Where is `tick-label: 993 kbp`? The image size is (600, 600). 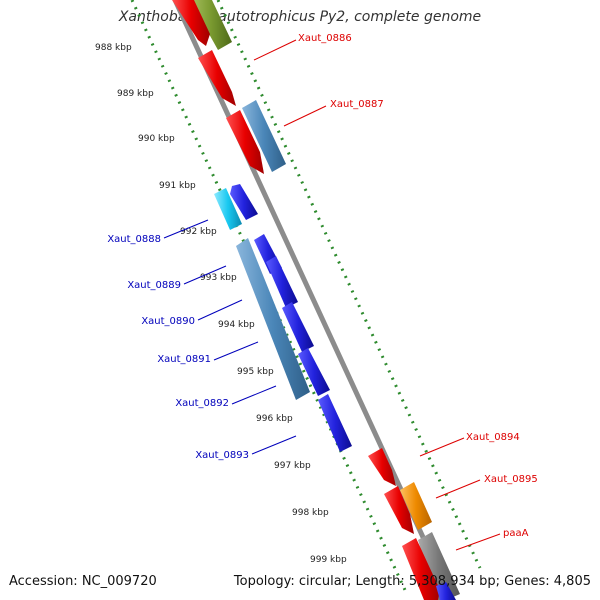 tick-label: 993 kbp is located at coordinates (218, 278).